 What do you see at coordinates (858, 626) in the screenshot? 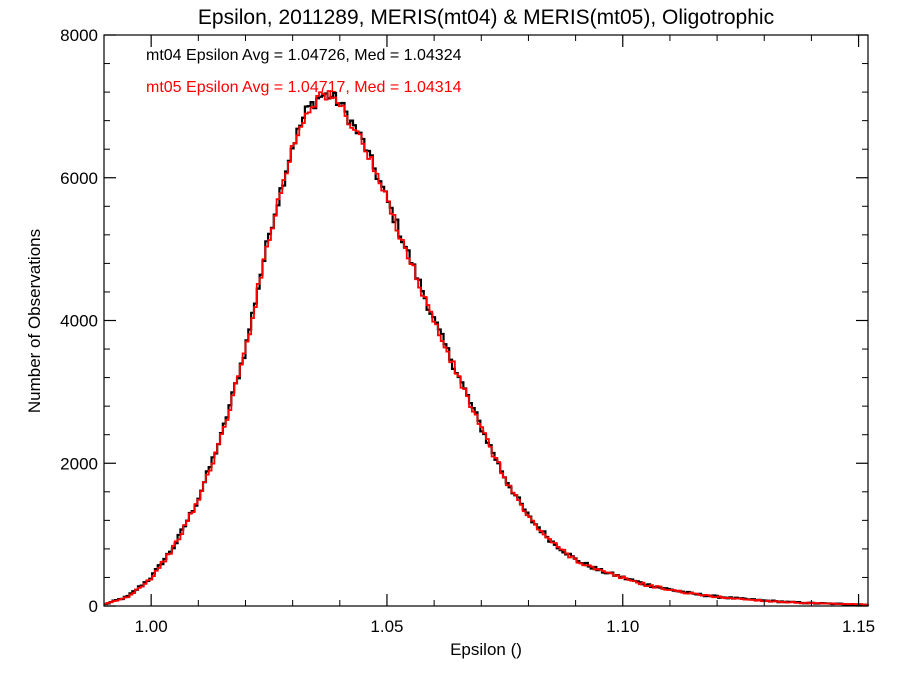
I see `x-tick-label-3: 1.15` at bounding box center [858, 626].